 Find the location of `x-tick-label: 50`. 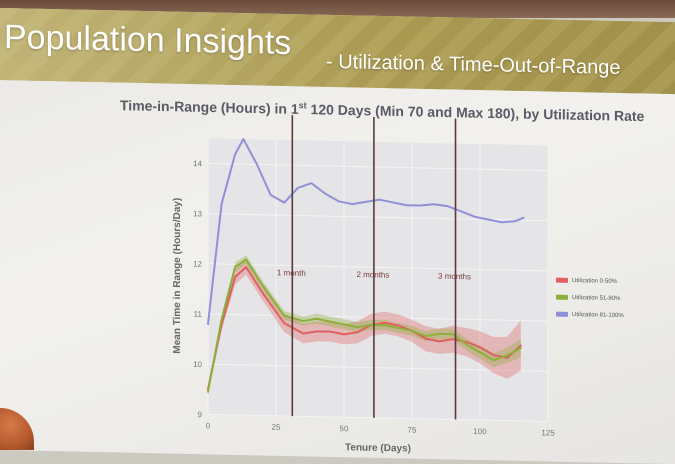

x-tick-label: 50 is located at coordinates (344, 428).